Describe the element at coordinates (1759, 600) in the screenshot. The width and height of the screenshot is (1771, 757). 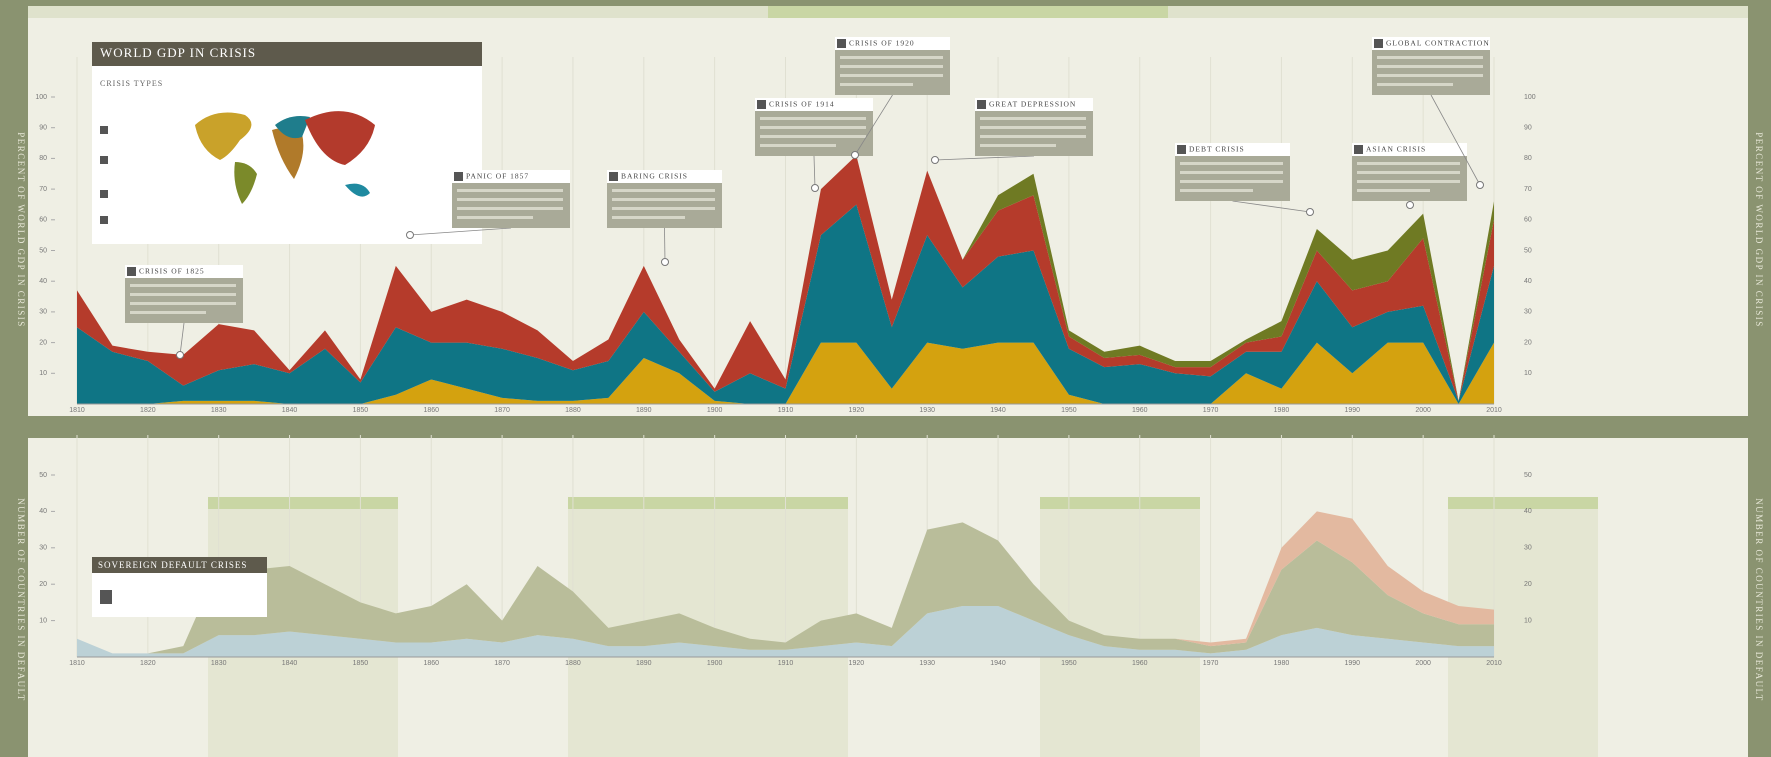
I see `y-axis-title-right: NUMBER OF COUNTRIES IN DEFAULT` at that location.